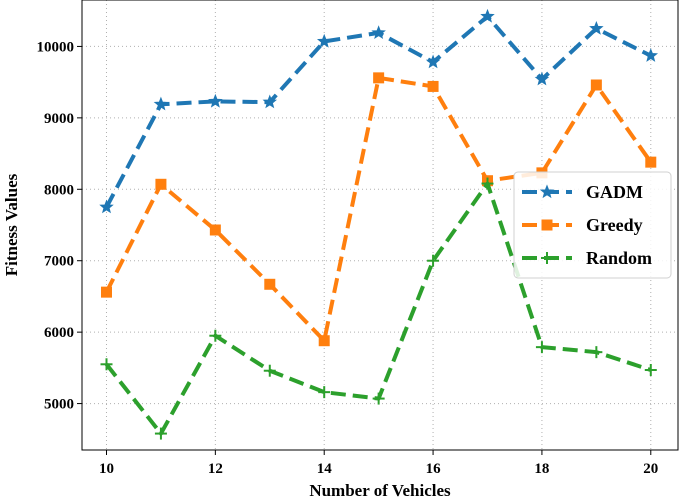  Describe the element at coordinates (106, 469) in the screenshot. I see `x-tick-label: 10` at that location.